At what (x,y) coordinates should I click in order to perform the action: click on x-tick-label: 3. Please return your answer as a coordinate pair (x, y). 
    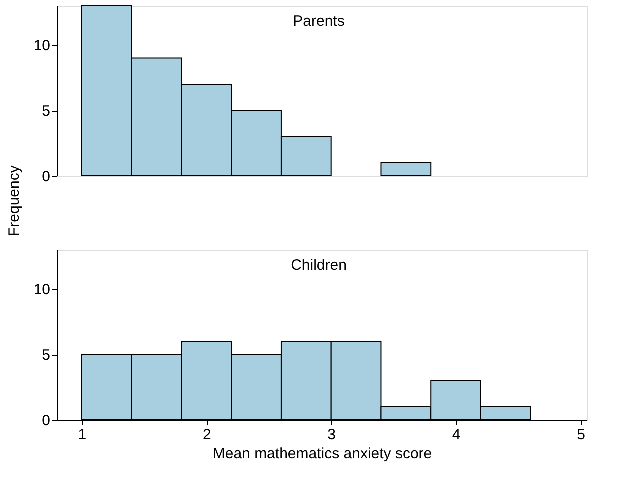
    Looking at the image, I should click on (332, 435).